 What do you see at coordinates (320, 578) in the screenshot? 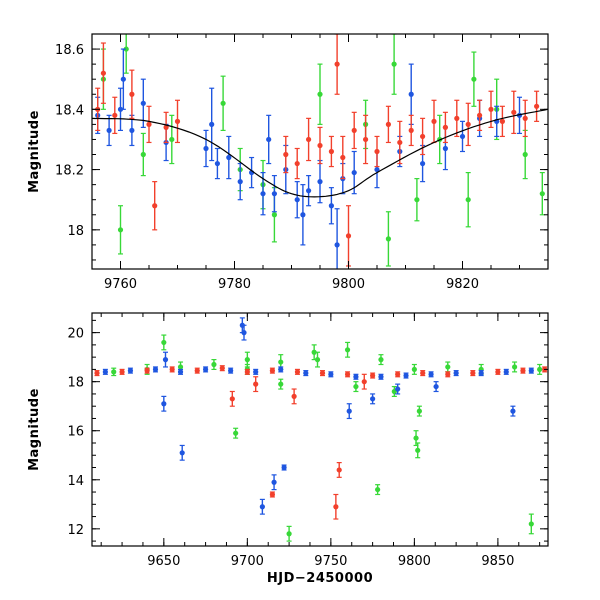
I see `x-axis-label: HJD−2450000` at bounding box center [320, 578].